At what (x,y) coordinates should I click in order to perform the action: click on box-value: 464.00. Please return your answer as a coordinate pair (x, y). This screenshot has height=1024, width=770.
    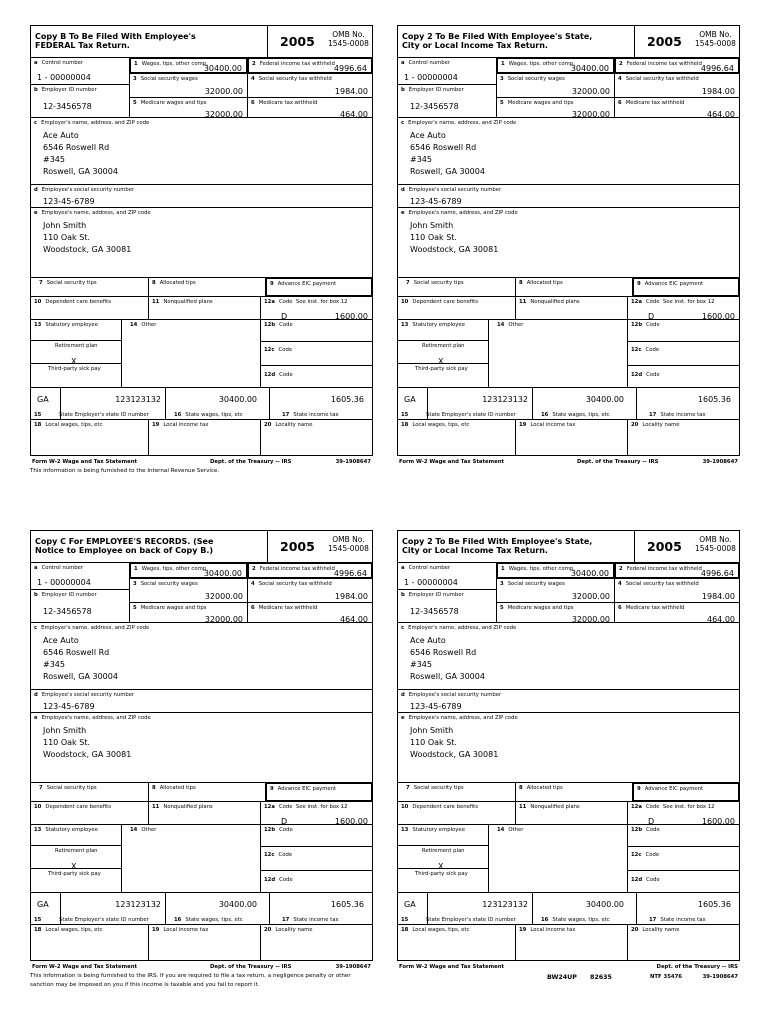
    Looking at the image, I should click on (721, 619).